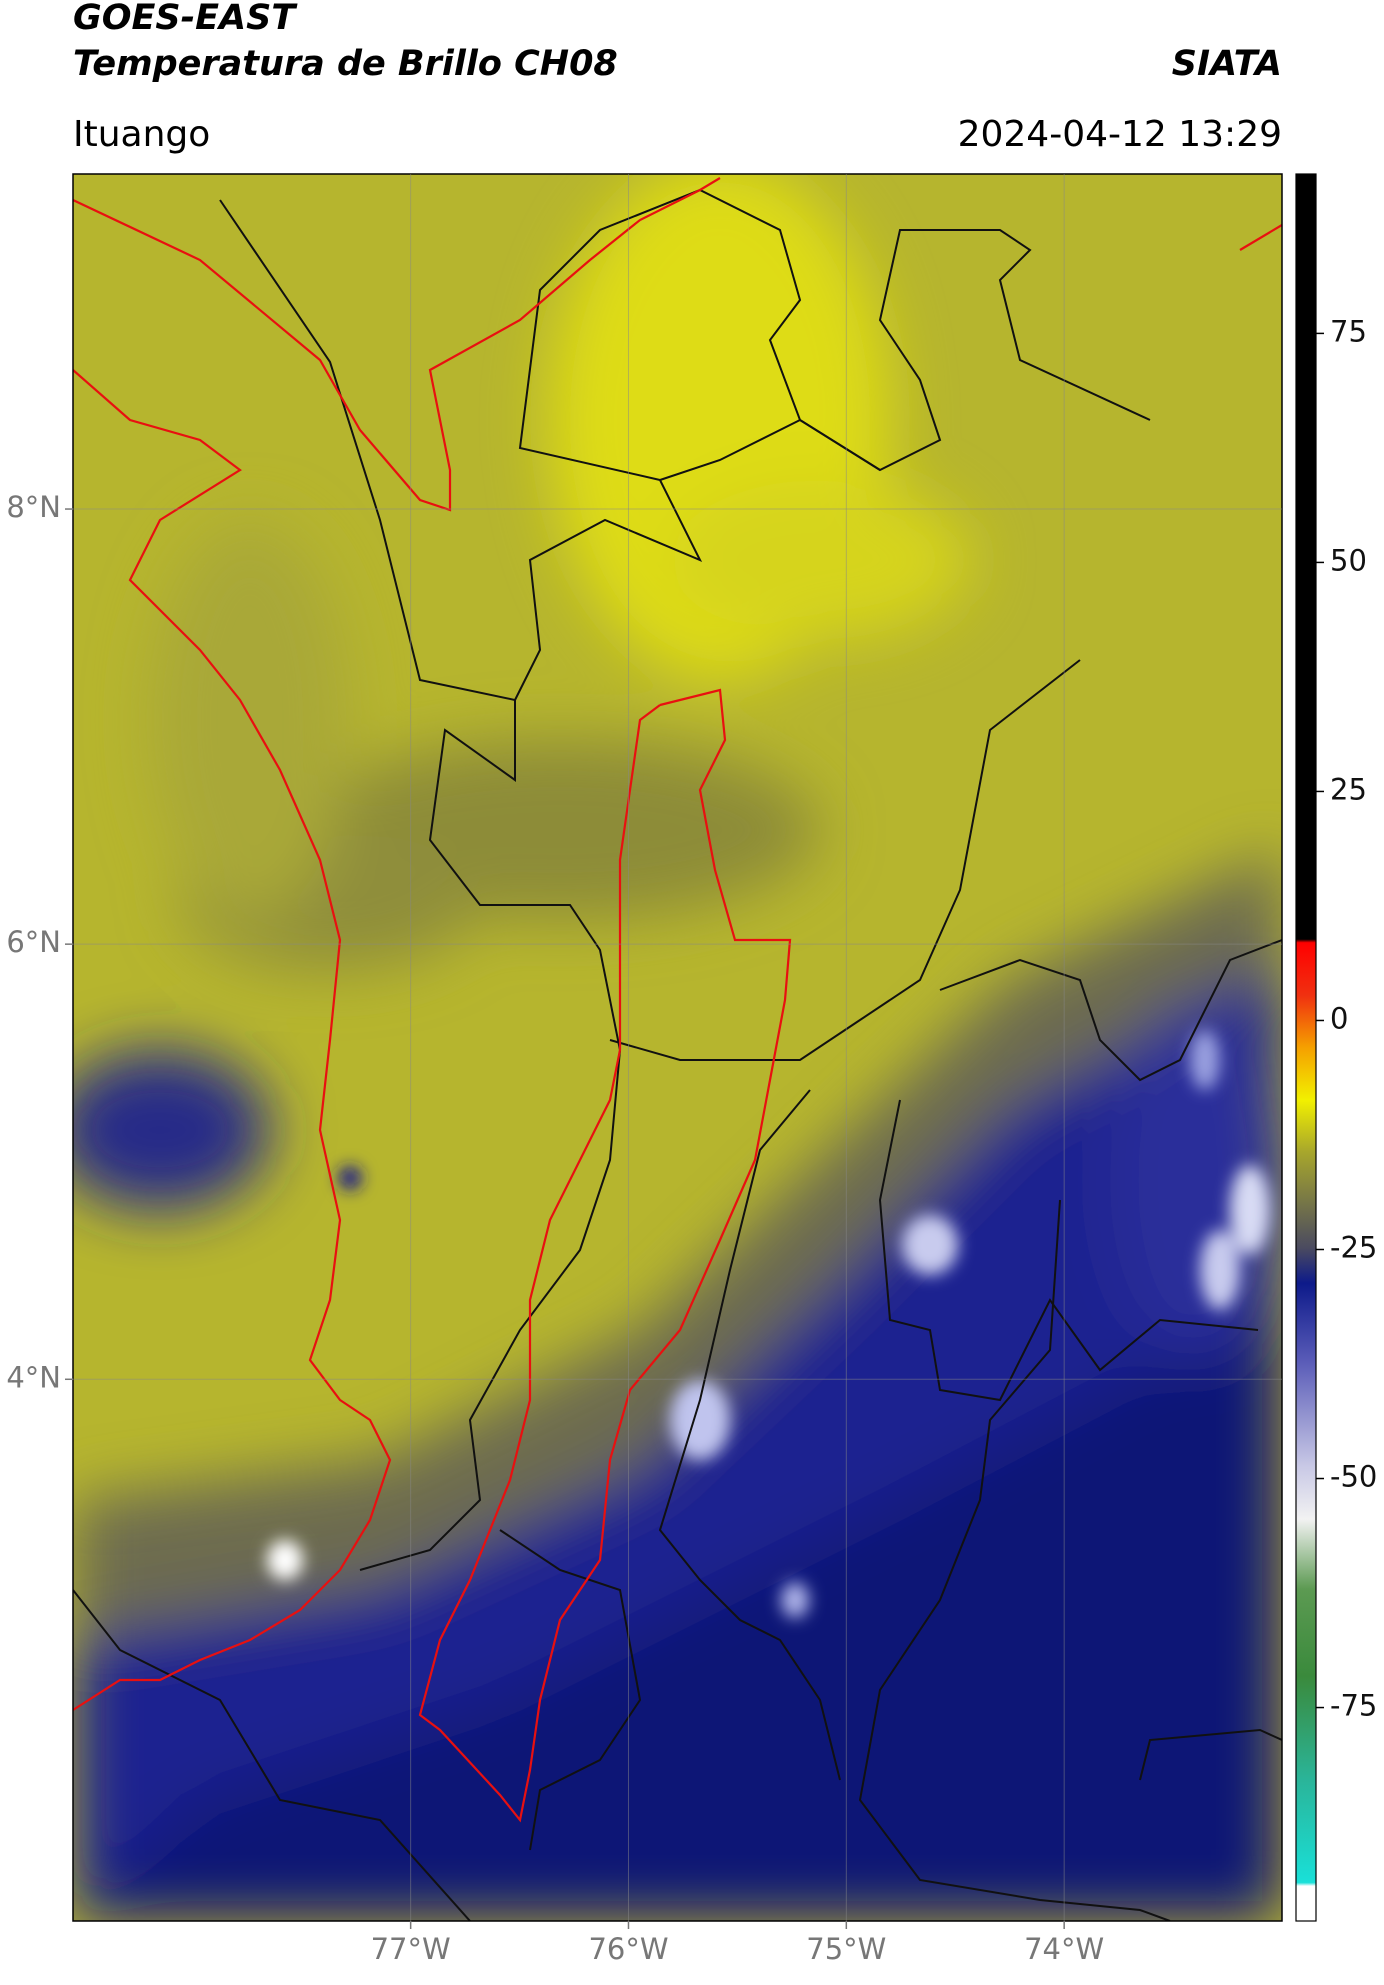 This screenshot has width=1384, height=1985. I want to click on lat-tick-label: 6°N, so click(33, 942).